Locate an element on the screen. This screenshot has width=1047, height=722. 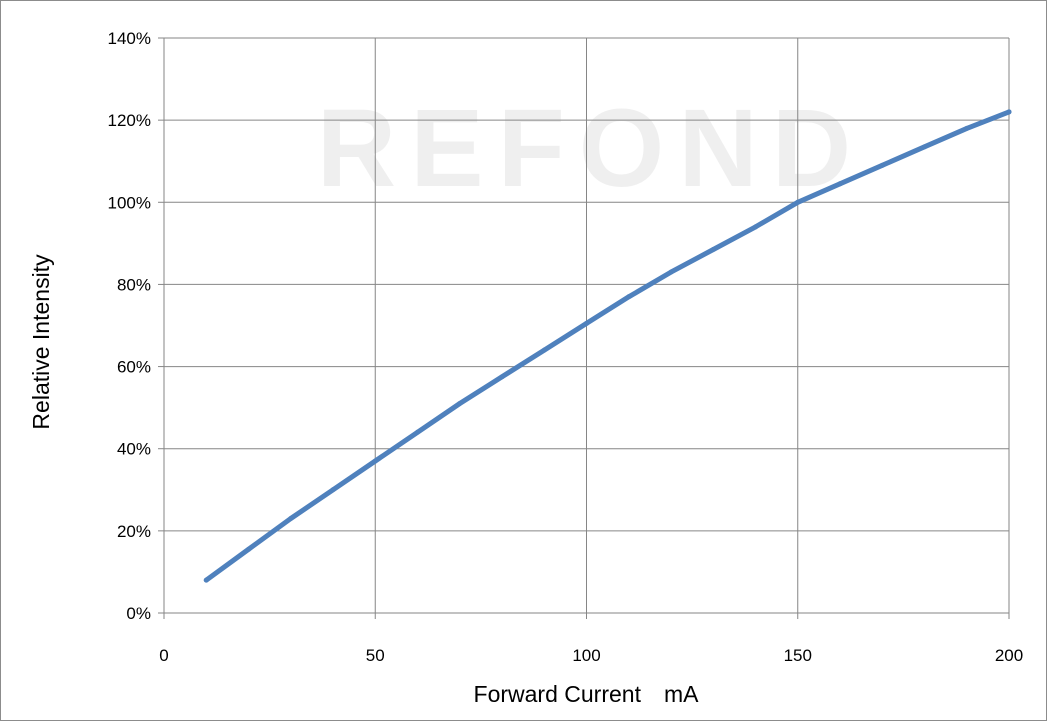
y-tick-label: 100% is located at coordinates (129, 202).